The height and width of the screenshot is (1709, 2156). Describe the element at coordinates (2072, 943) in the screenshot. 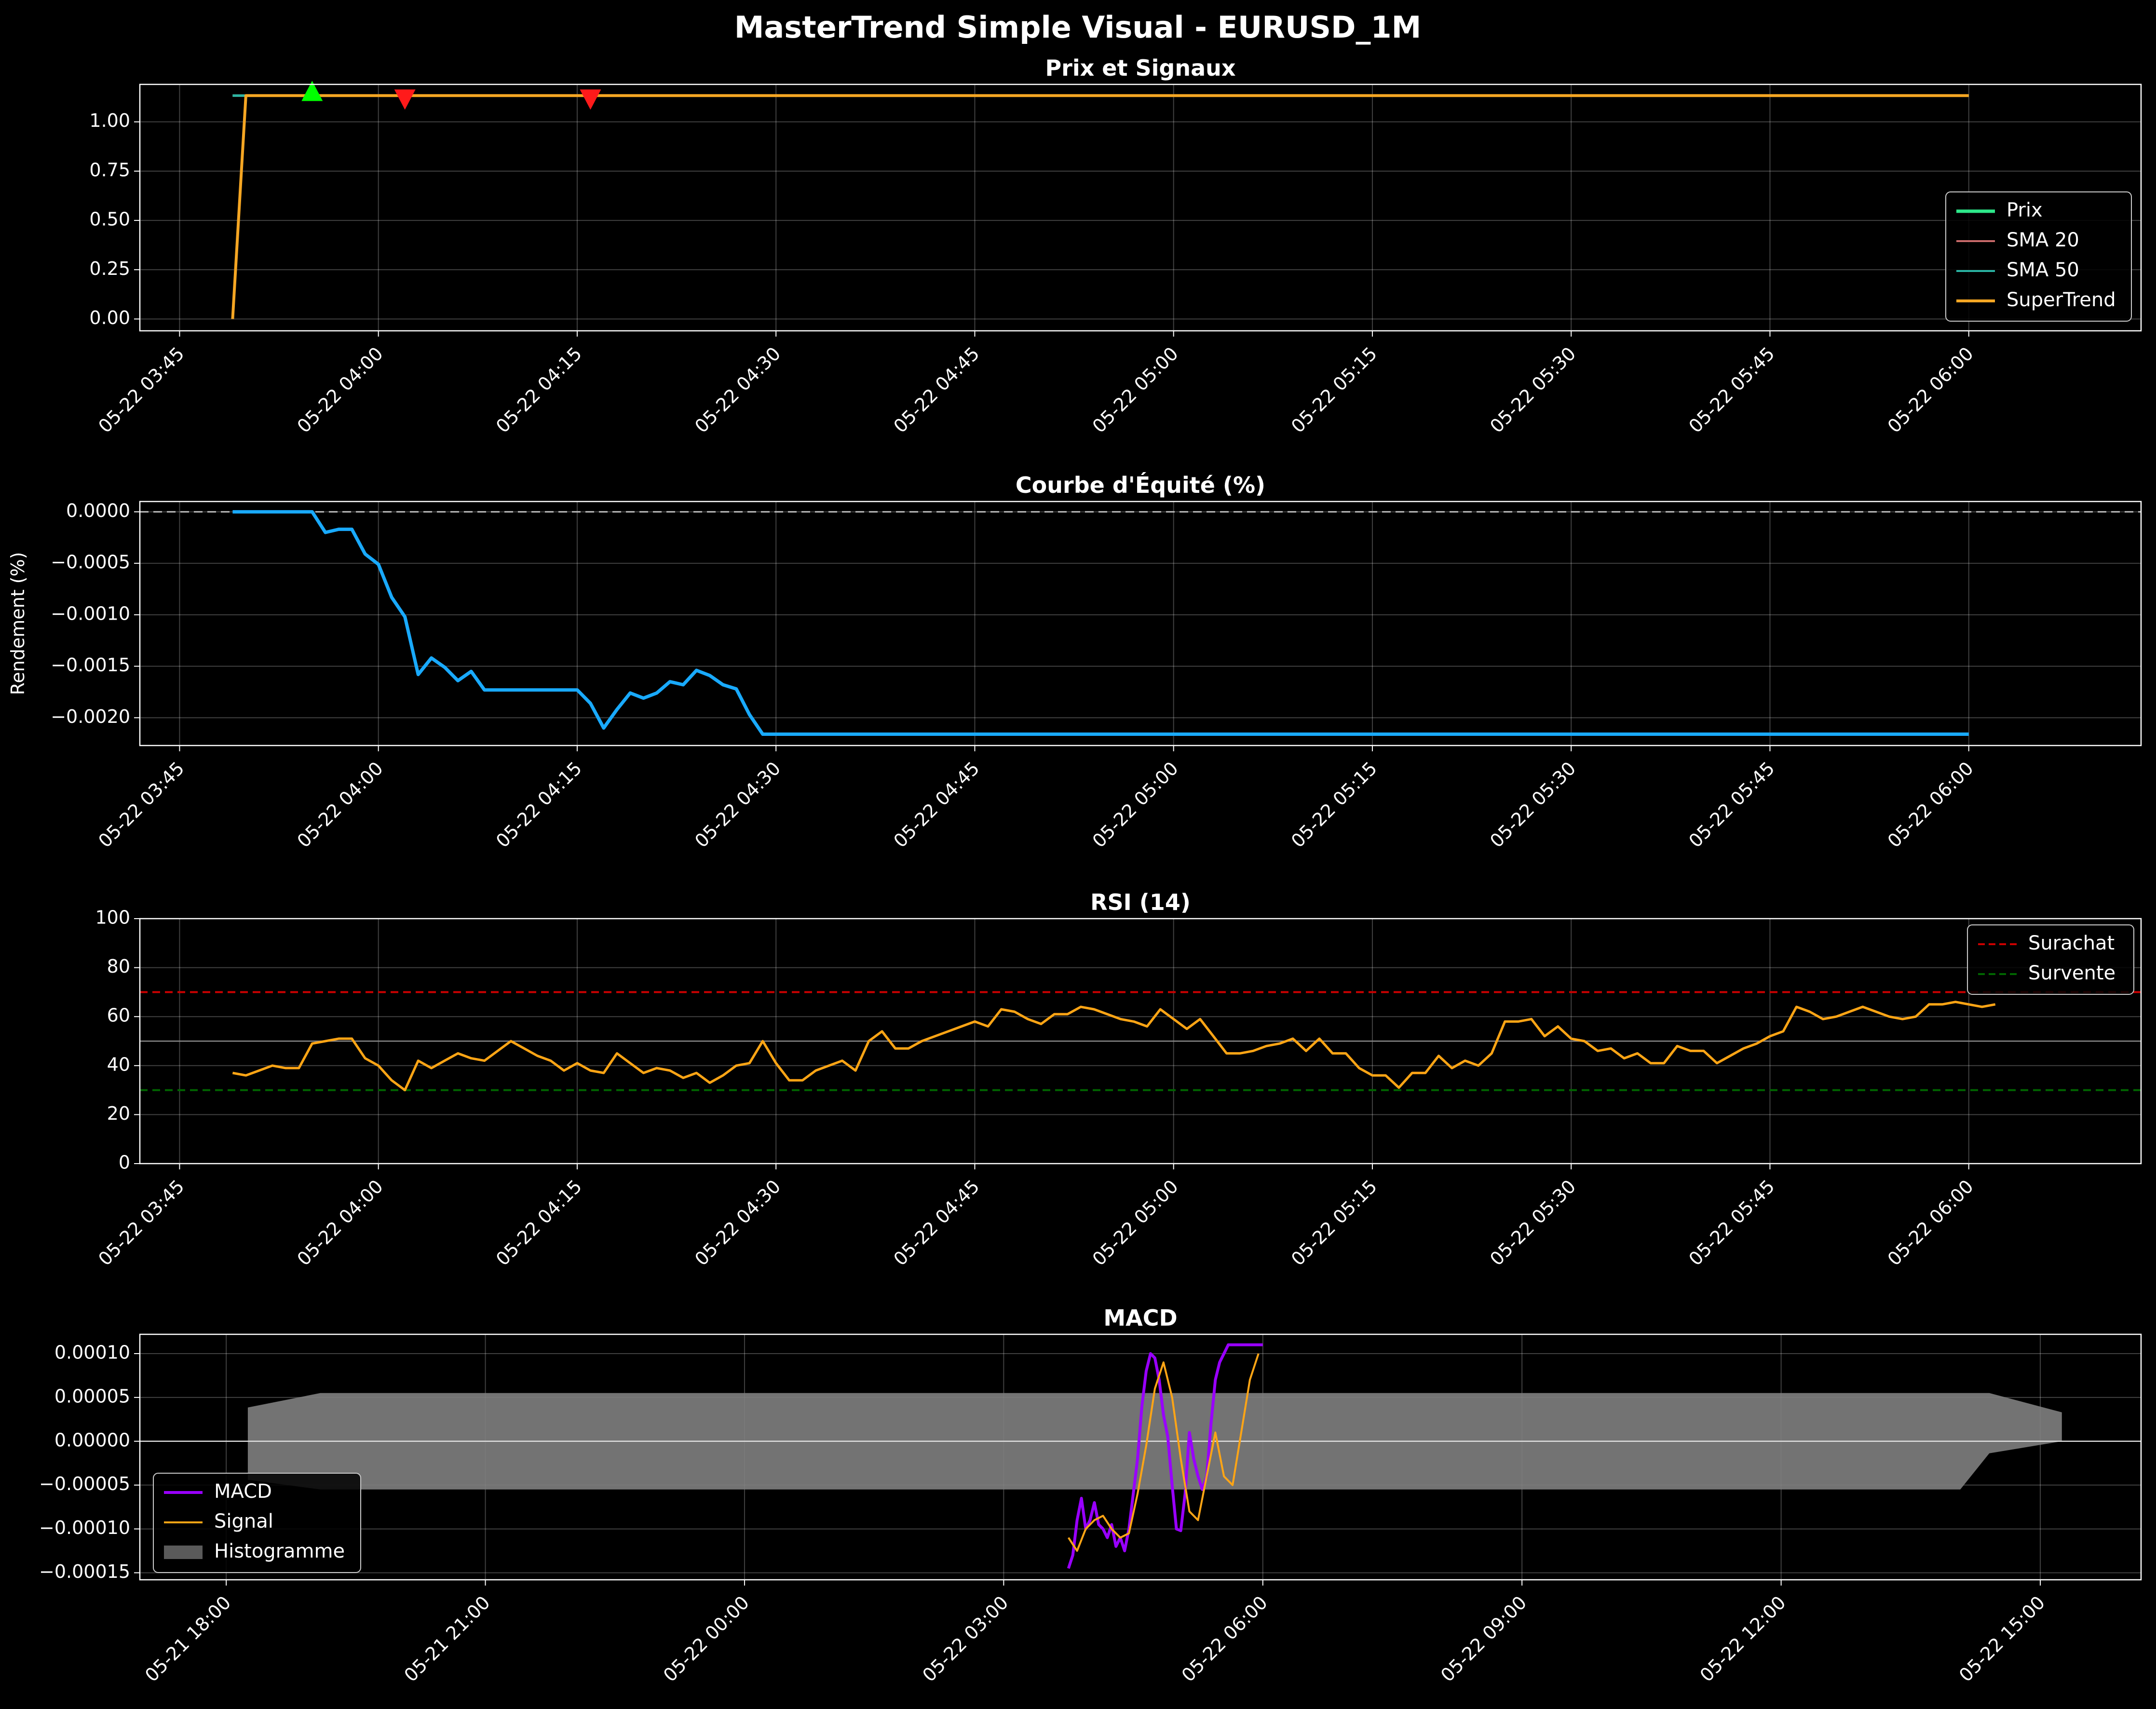

I see `legend-label: Surachat` at that location.